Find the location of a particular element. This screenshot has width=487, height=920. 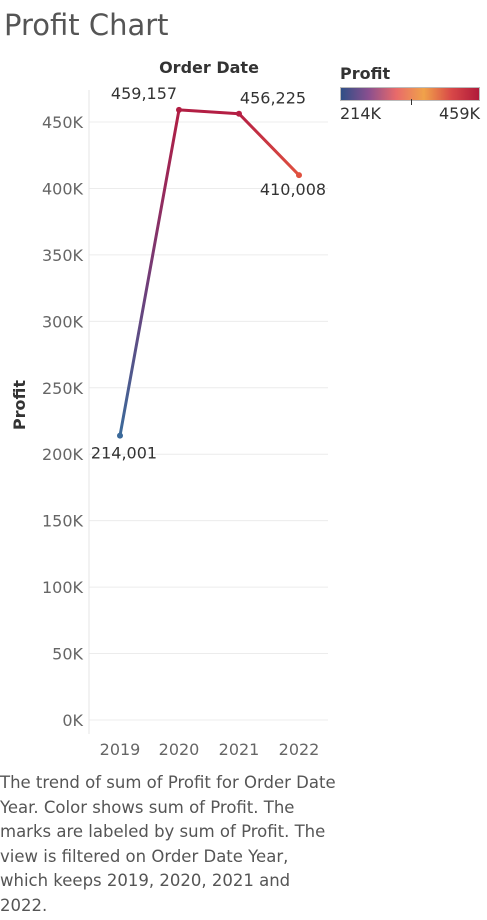

data-label: 459,157 is located at coordinates (144, 93).